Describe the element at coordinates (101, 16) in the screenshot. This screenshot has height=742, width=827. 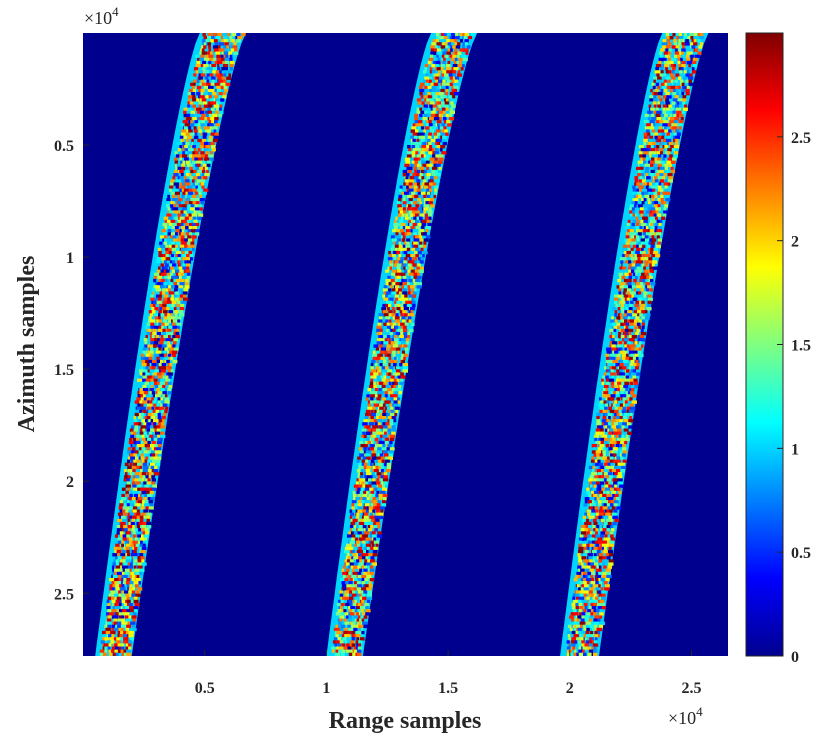
I see `y-multiplier-label: ×10⁴` at that location.